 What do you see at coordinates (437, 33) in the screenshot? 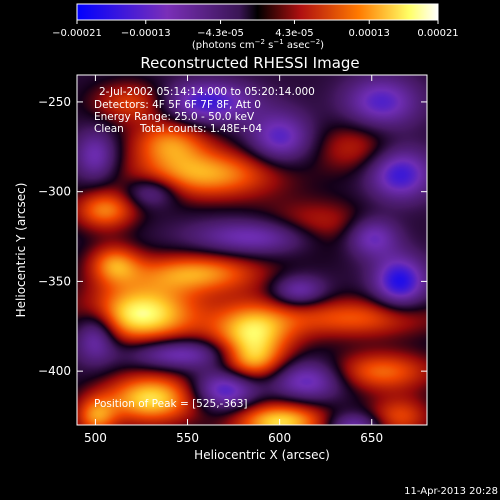
I see `colorbar-tick-label-5: 0.00021` at bounding box center [437, 33].